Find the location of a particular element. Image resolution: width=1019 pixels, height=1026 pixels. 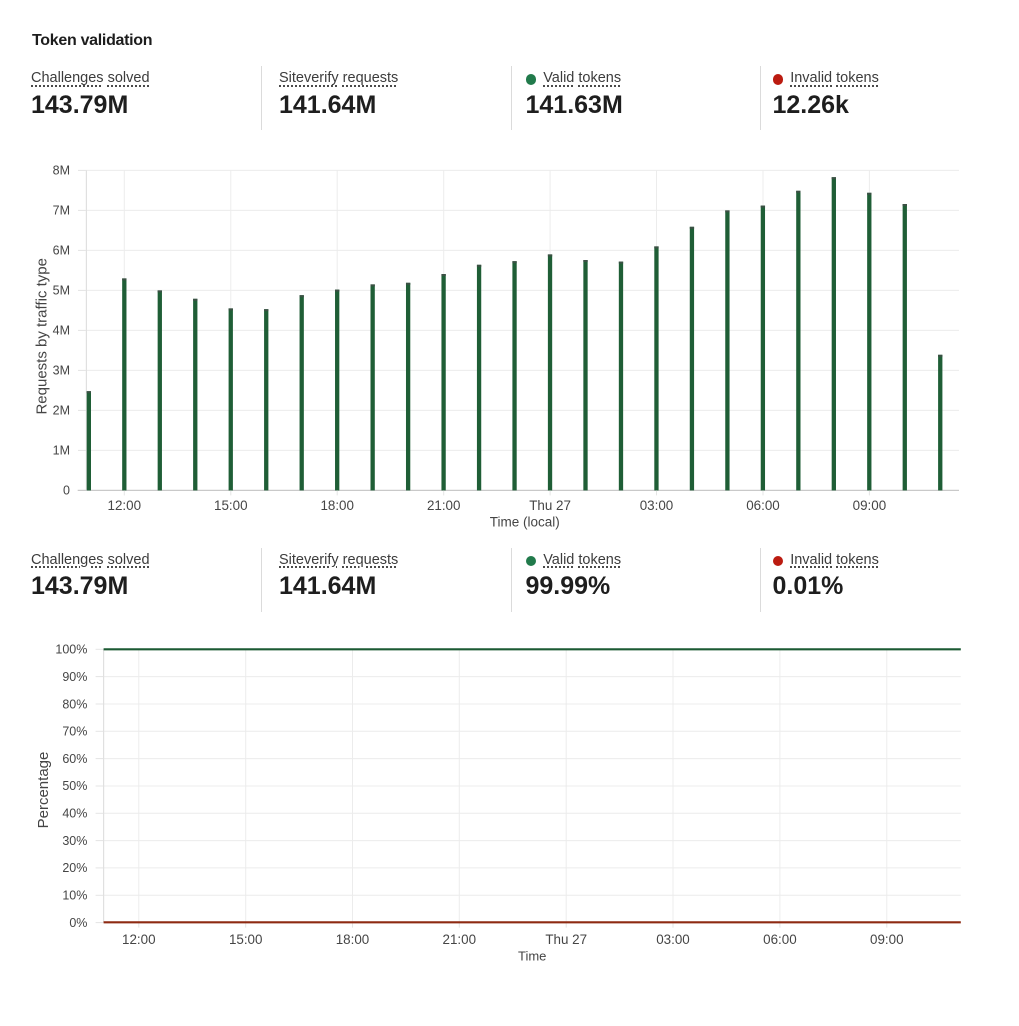

svg-text: 1M is located at coordinates (61, 451).